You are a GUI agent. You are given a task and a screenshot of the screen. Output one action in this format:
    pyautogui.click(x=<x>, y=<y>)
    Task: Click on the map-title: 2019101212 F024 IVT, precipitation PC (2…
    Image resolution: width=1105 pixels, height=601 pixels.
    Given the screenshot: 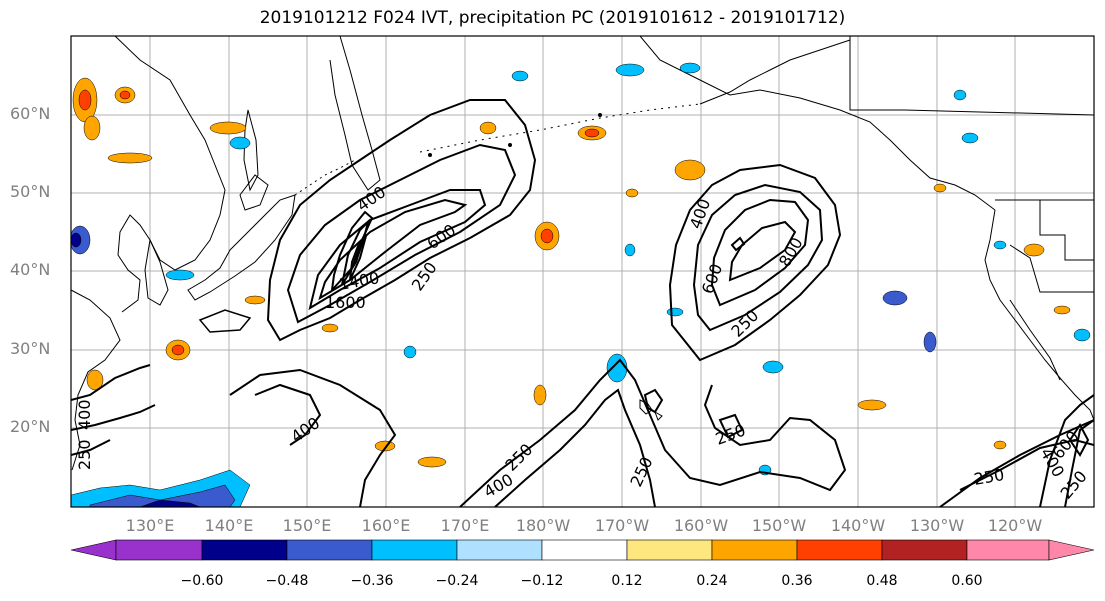 What is the action you would take?
    pyautogui.click(x=552, y=18)
    